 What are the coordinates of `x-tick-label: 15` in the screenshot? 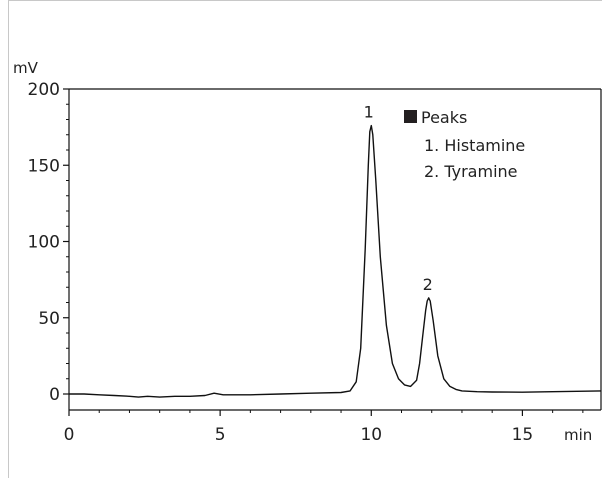 It's located at (523, 435).